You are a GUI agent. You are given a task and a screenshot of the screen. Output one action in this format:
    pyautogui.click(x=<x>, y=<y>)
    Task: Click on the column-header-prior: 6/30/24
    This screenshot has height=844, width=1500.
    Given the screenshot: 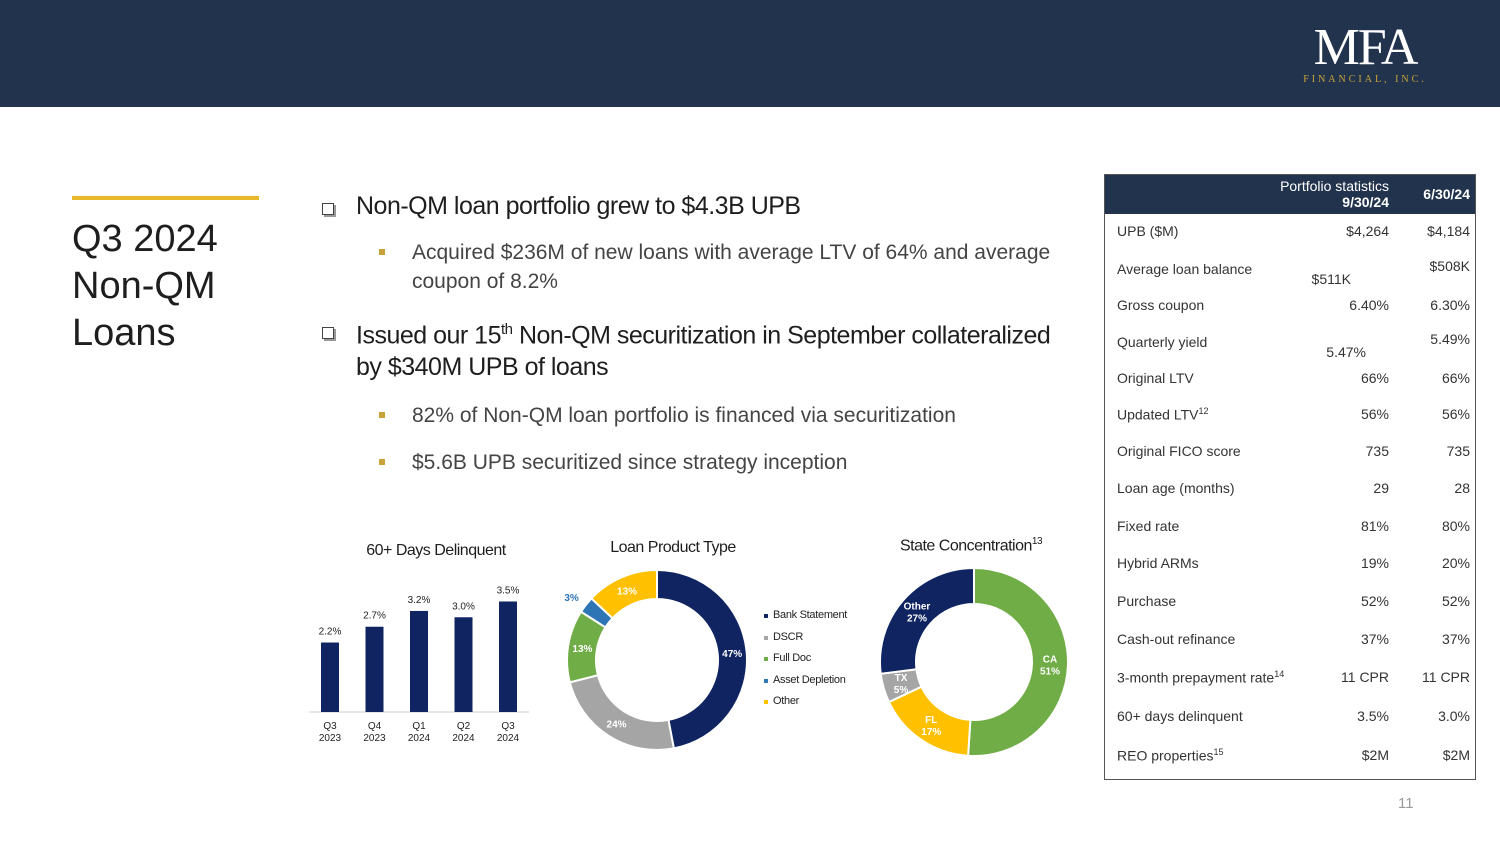 What is the action you would take?
    pyautogui.click(x=1446, y=194)
    